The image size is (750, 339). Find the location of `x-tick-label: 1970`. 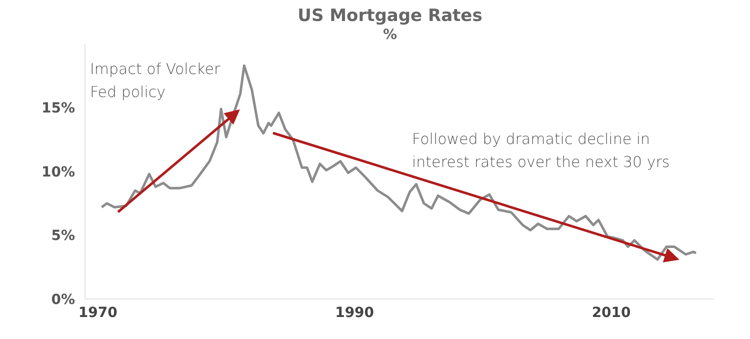

x-tick-label: 1970 is located at coordinates (98, 312).